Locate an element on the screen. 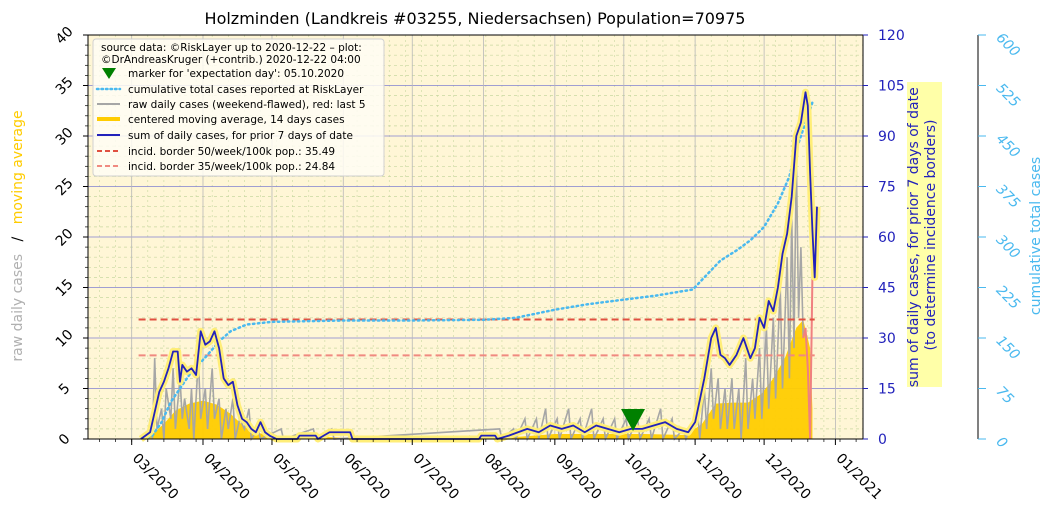 The height and width of the screenshot is (513, 1052). legend-entry-border50: incid. border 50/week/100k pop.: 35.49 is located at coordinates (231, 152).